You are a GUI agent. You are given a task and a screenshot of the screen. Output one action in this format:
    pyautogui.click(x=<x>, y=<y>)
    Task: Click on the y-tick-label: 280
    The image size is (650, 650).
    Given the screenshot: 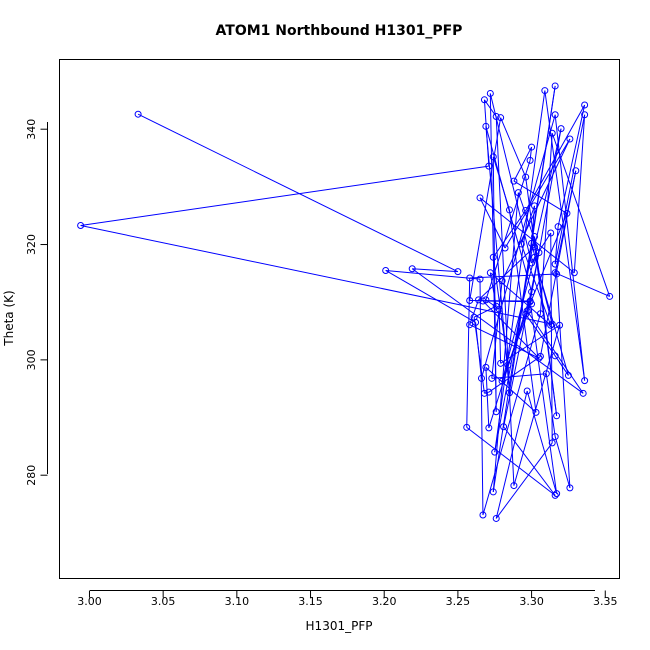 What is the action you would take?
    pyautogui.click(x=31, y=475)
    